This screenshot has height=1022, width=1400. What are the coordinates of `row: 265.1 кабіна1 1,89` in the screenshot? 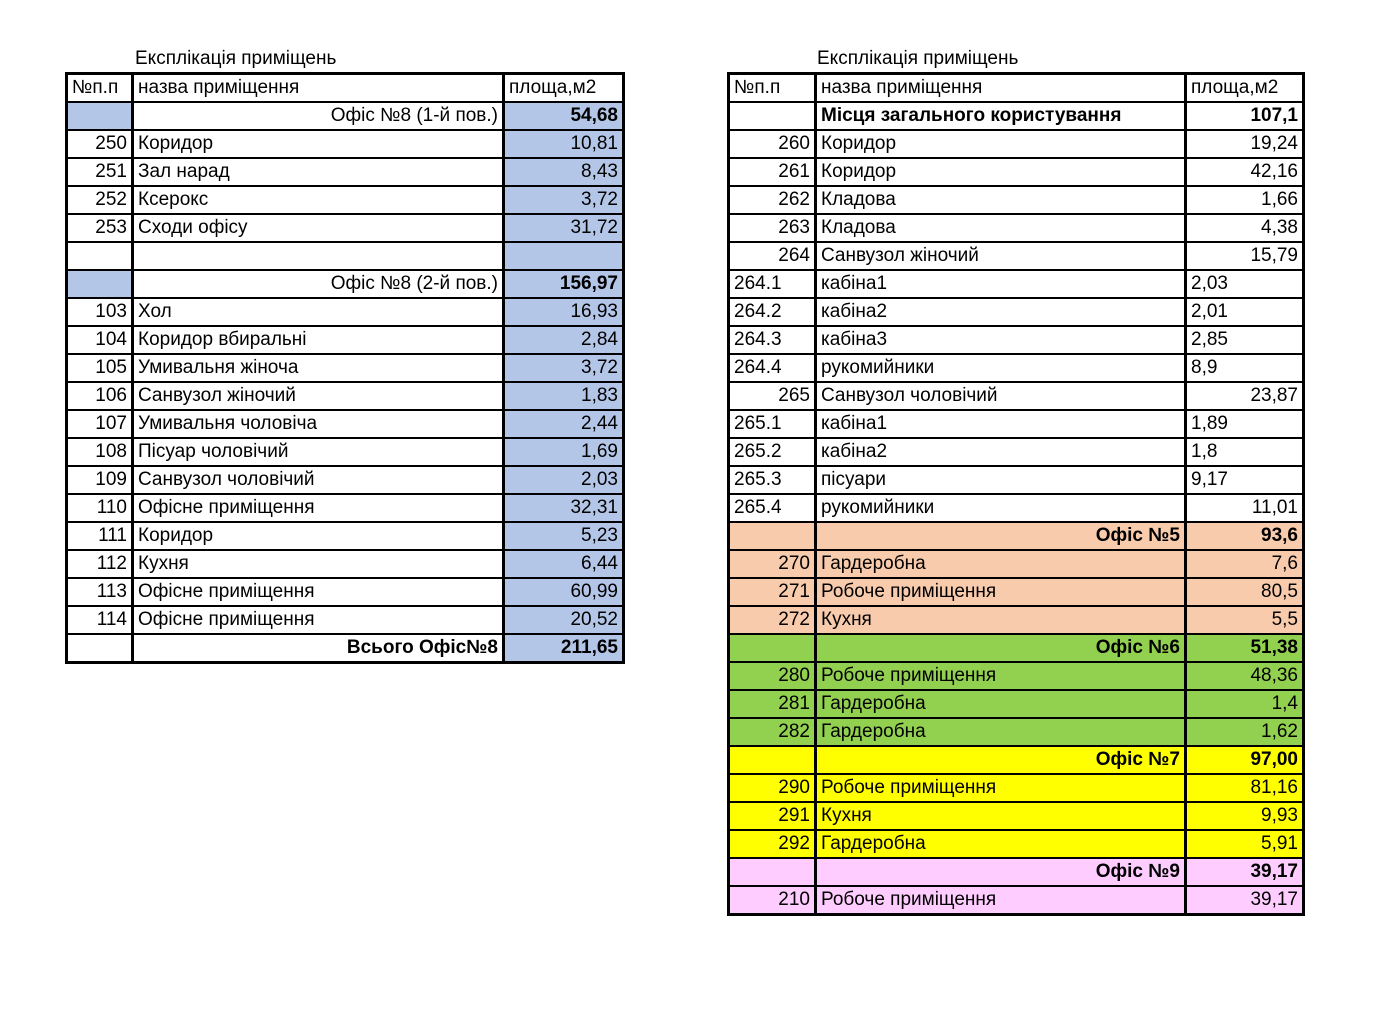 It's located at (1016, 424).